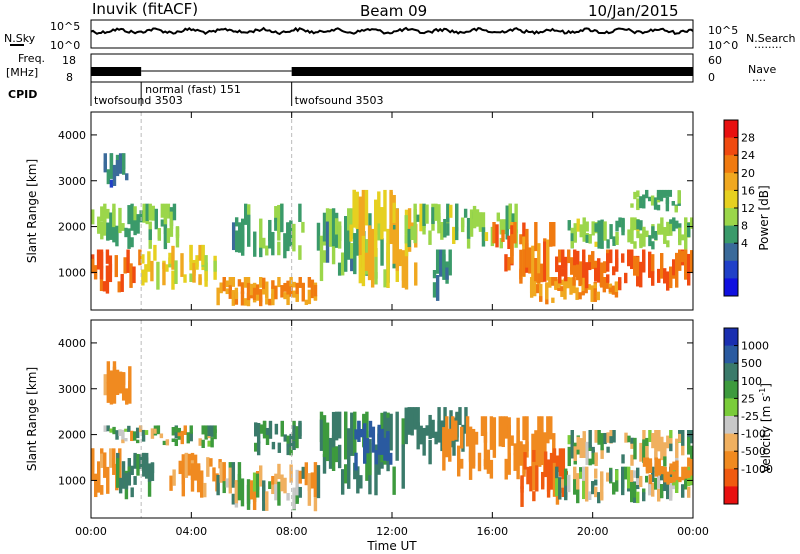  I want to click on colorbar-tick-label: -1000, so click(757, 469).